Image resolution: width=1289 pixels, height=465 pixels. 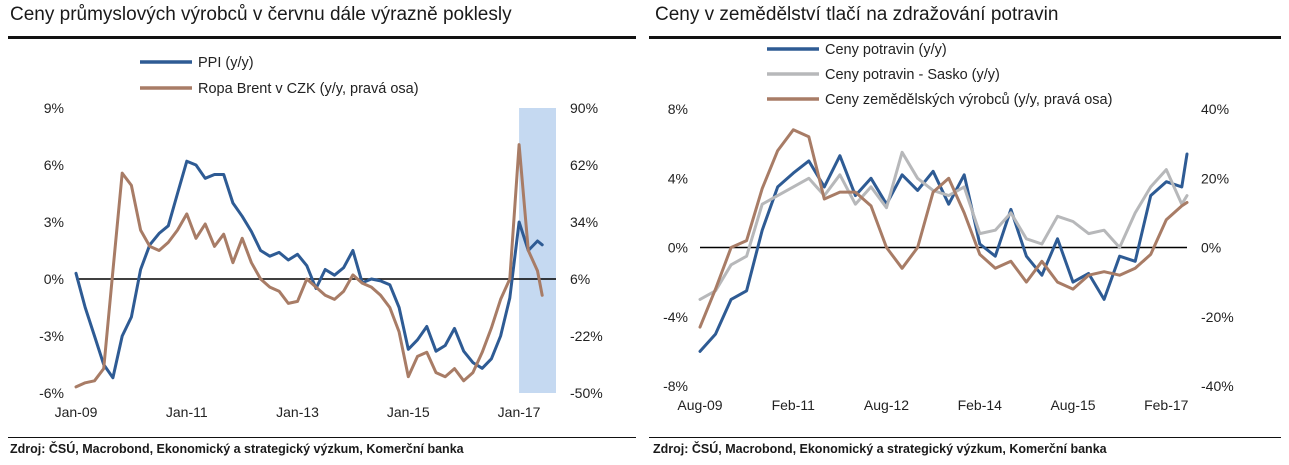 What do you see at coordinates (519, 412) in the screenshot?
I see `x-tick-label: Jan-17` at bounding box center [519, 412].